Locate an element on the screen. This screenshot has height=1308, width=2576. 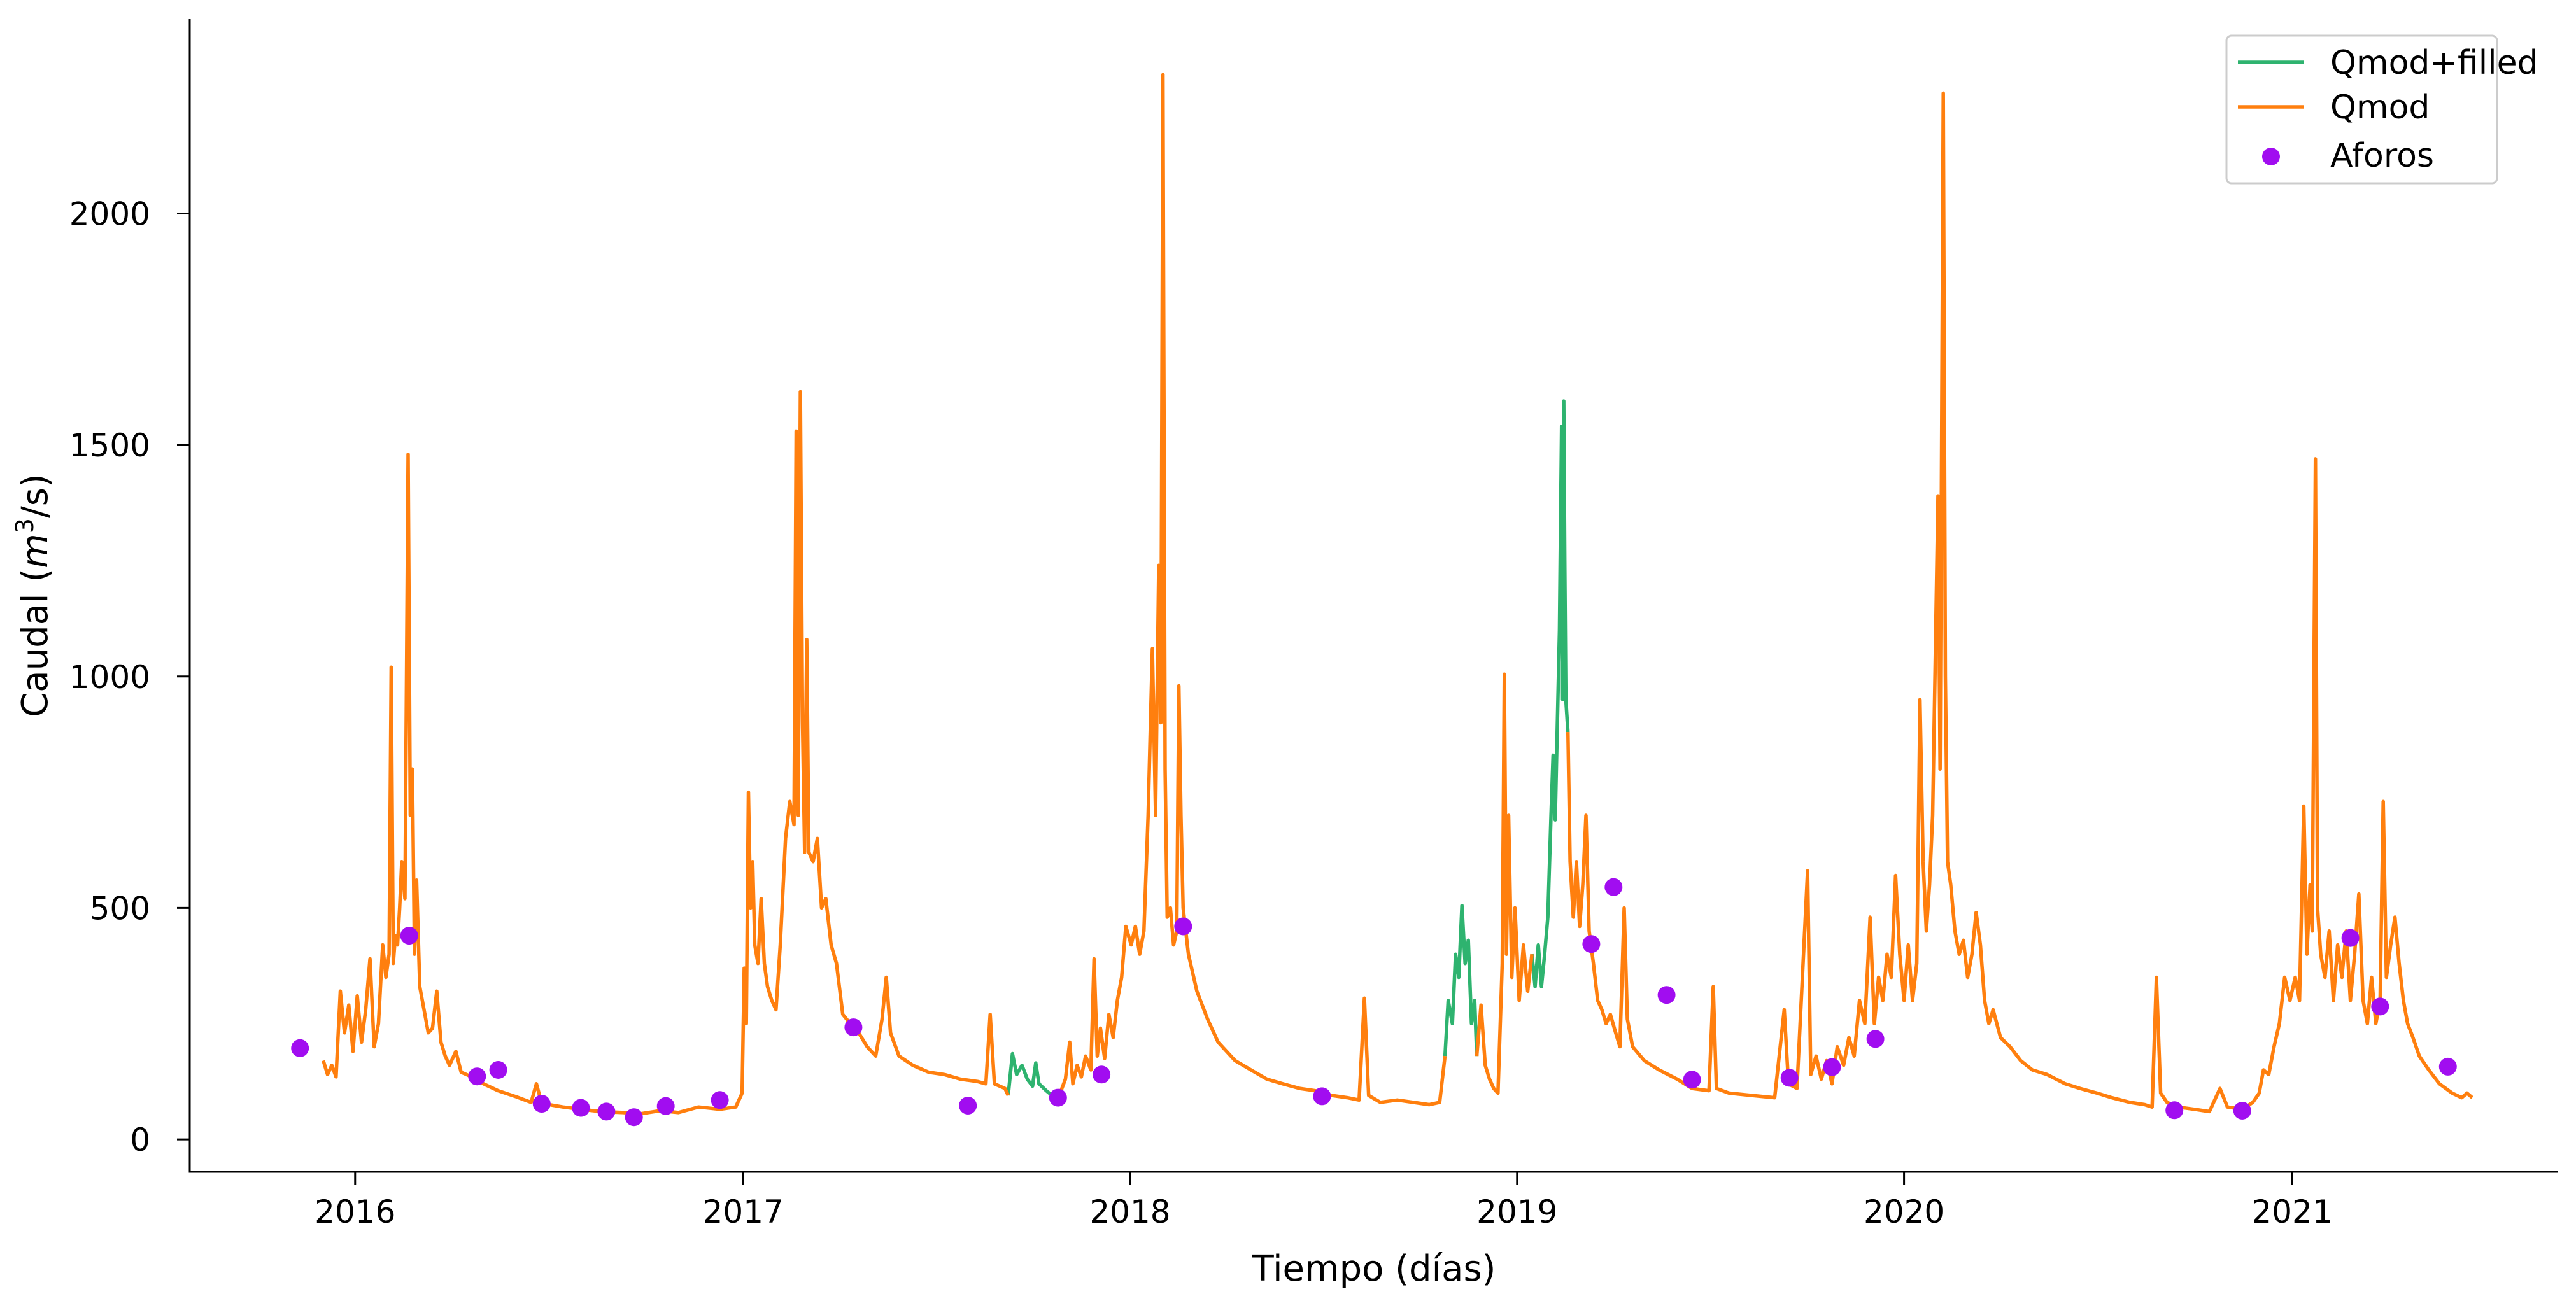
x-tick-label: 2019 is located at coordinates (1516, 1211).